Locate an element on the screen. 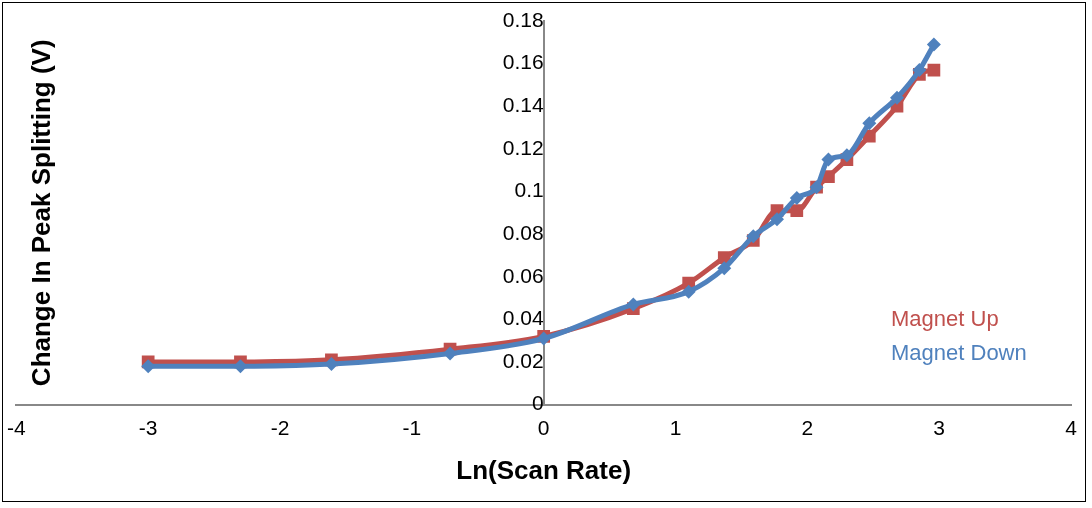 The width and height of the screenshot is (1092, 508). x-tick-label: 4 is located at coordinates (1071, 427).